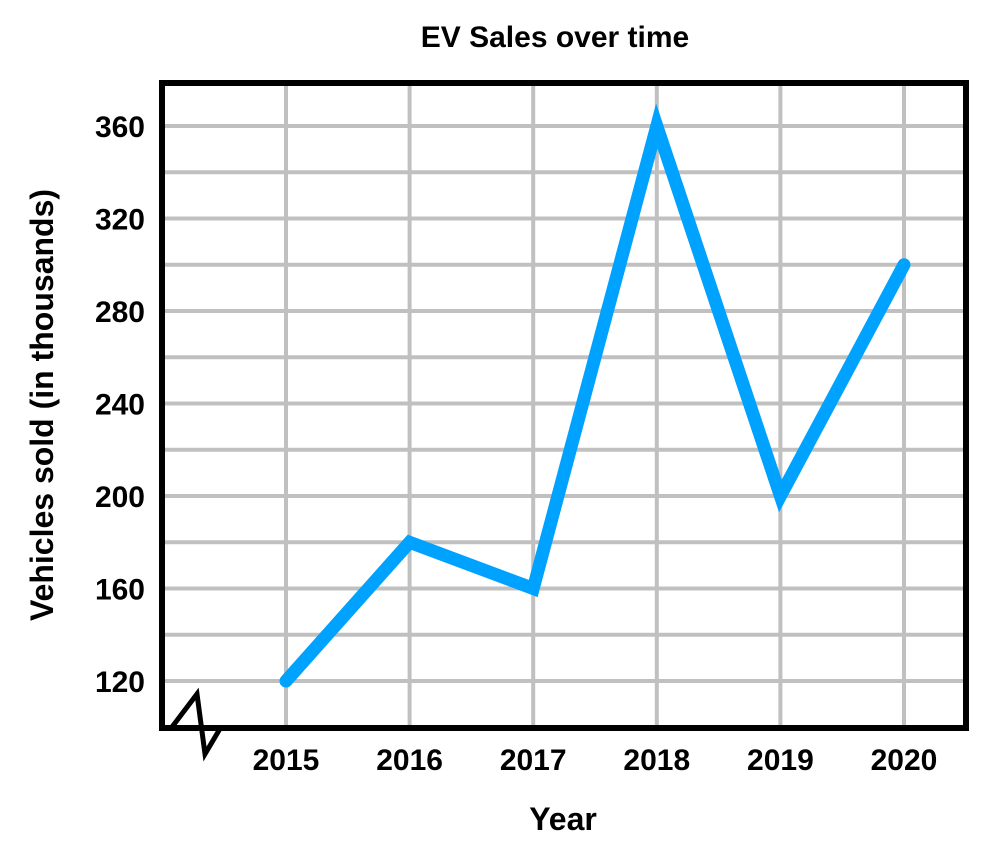  Describe the element at coordinates (120, 590) in the screenshot. I see `y-tick-label: 160` at that location.